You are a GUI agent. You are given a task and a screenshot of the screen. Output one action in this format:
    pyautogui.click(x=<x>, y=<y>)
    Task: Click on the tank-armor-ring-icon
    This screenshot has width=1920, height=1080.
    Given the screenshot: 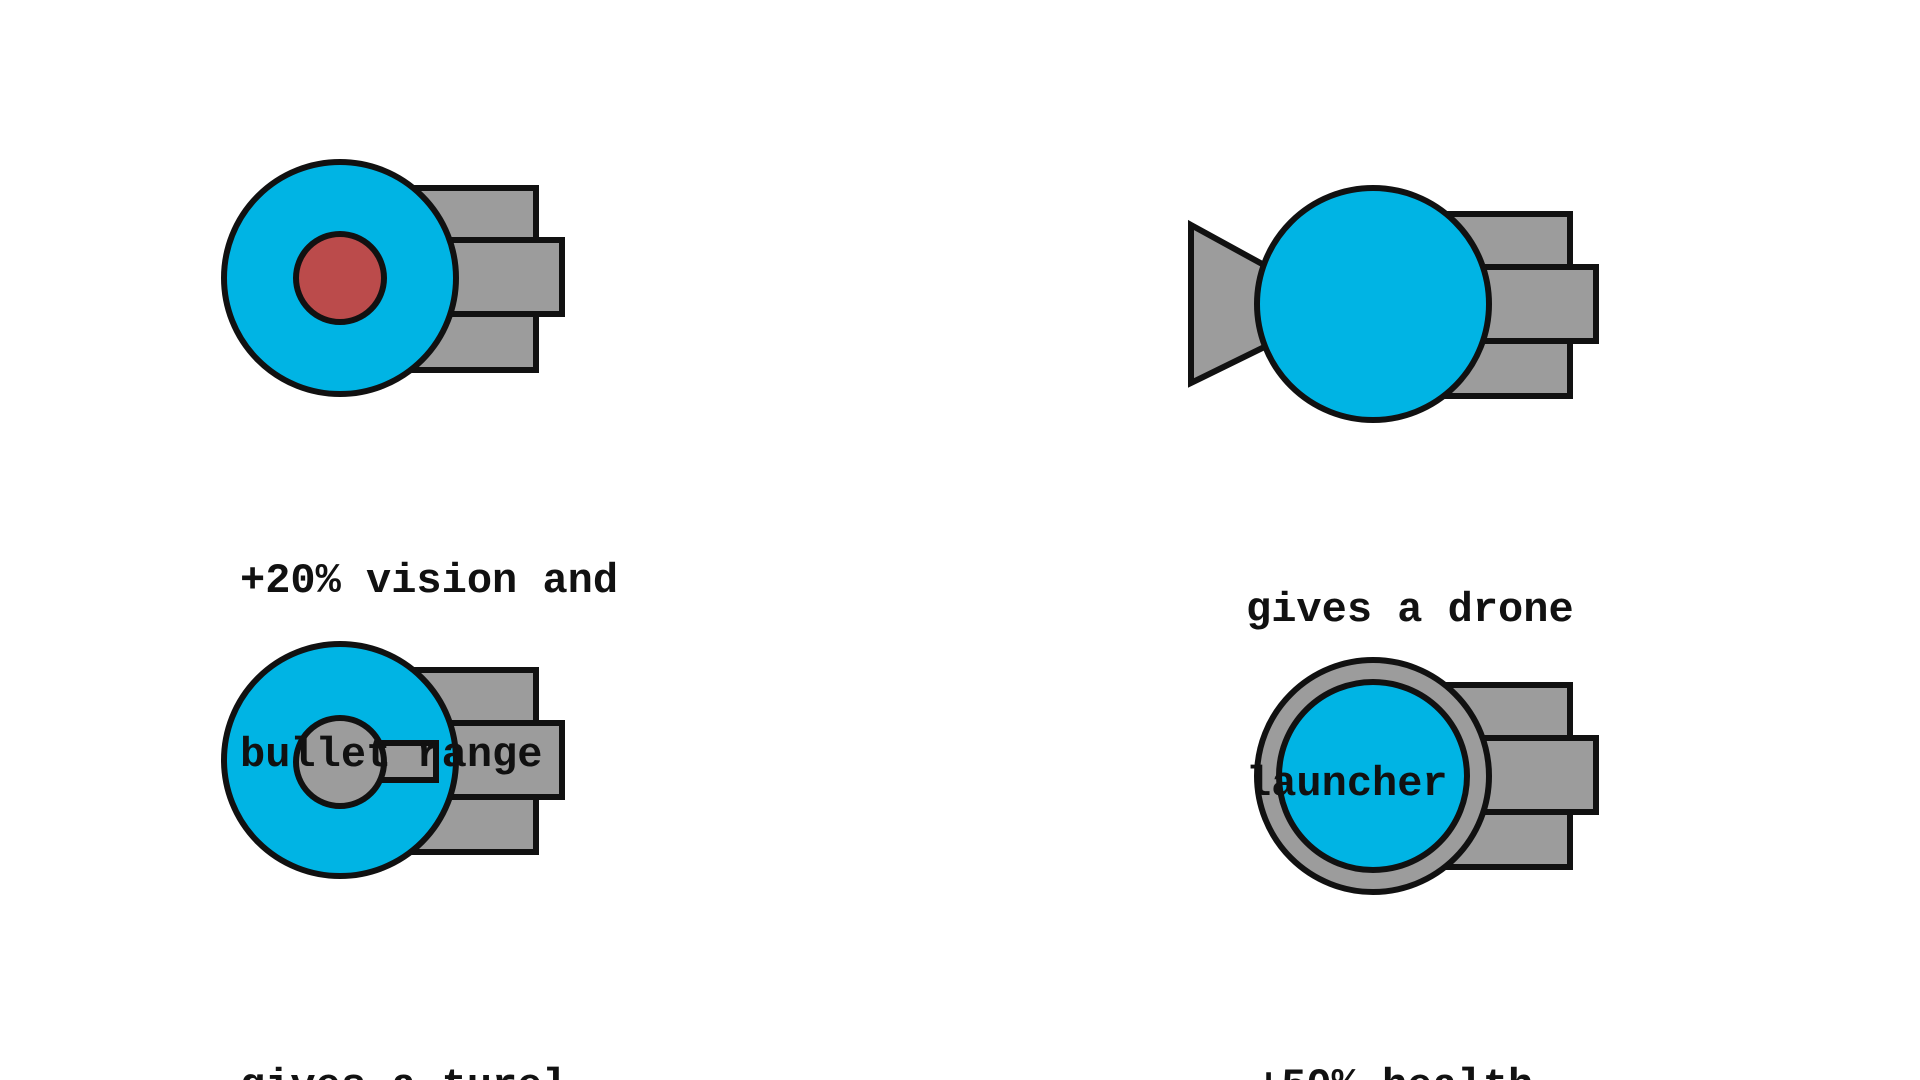 What is the action you would take?
    pyautogui.click(x=1426, y=776)
    